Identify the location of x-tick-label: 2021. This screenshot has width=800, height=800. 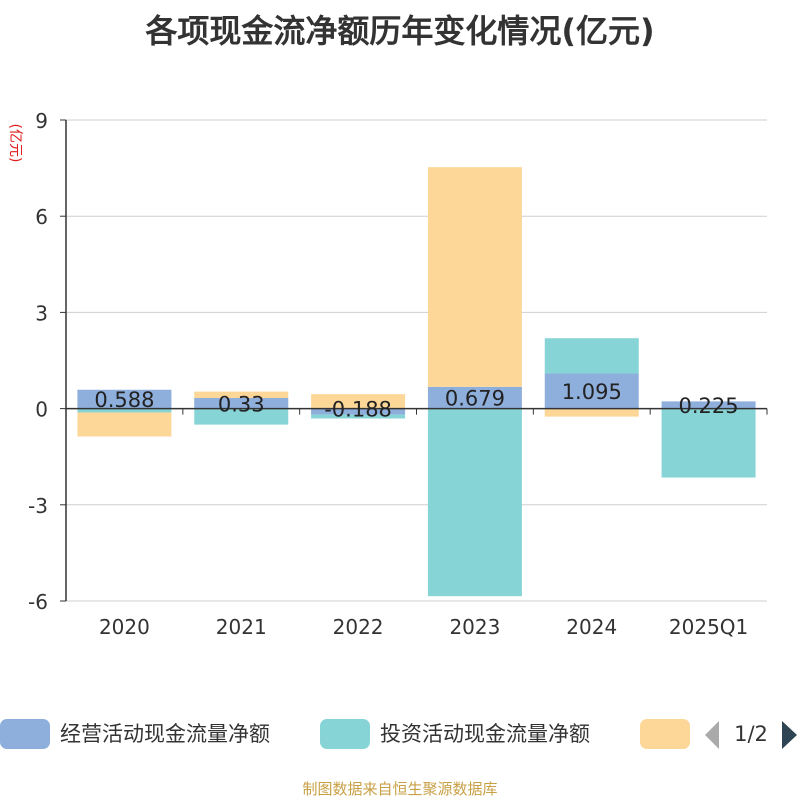
(241, 627).